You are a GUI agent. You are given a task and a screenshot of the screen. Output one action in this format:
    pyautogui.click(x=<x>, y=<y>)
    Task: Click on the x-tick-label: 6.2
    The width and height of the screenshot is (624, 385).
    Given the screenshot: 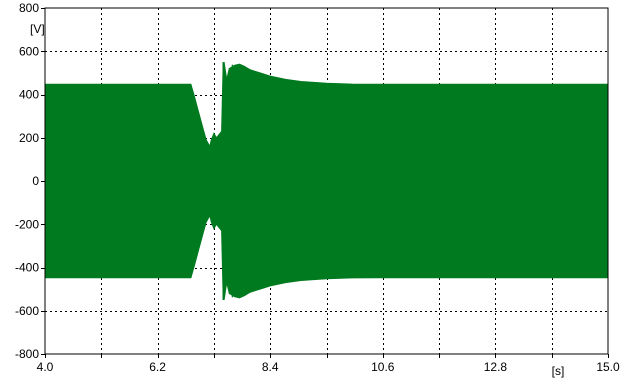 What is the action you would take?
    pyautogui.click(x=157, y=367)
    